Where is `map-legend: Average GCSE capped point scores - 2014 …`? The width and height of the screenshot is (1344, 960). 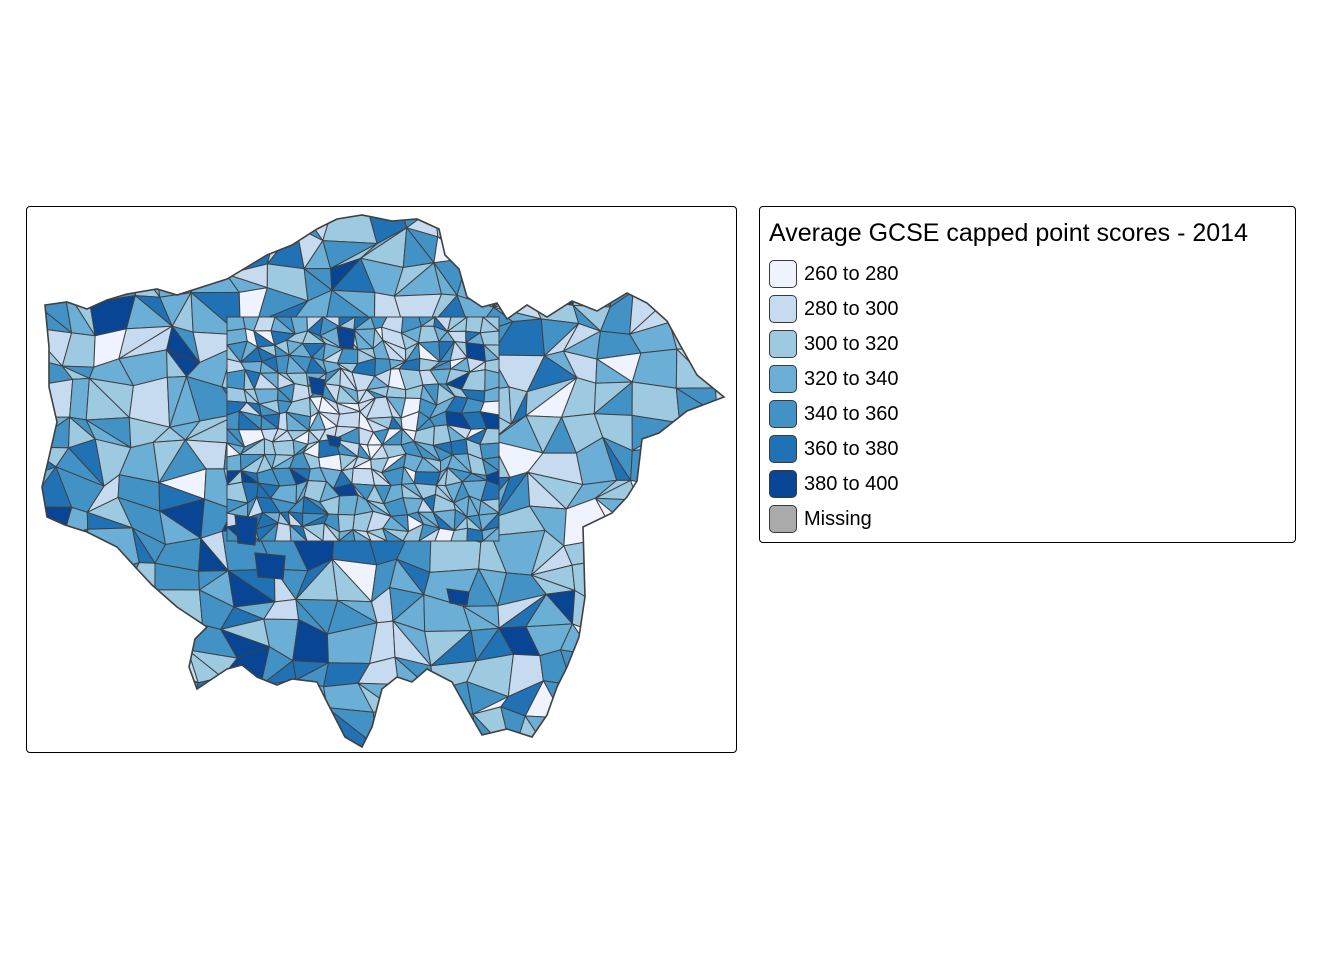 map-legend: Average GCSE capped point scores - 2014 … is located at coordinates (1027, 374).